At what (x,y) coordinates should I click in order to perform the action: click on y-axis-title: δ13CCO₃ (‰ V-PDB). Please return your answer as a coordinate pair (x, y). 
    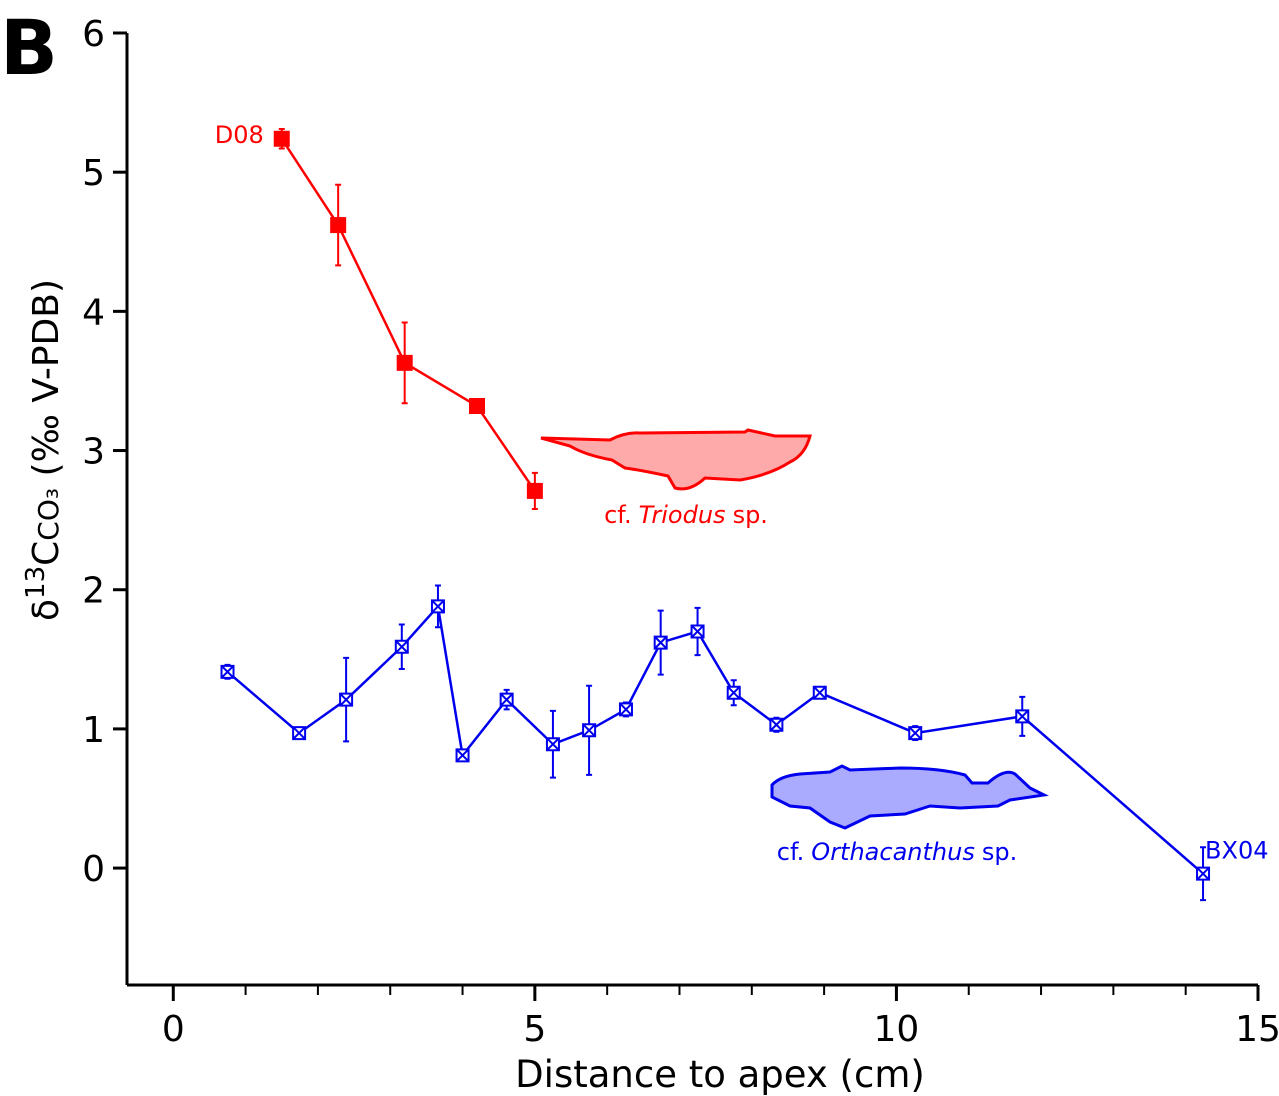
    Looking at the image, I should click on (44, 450).